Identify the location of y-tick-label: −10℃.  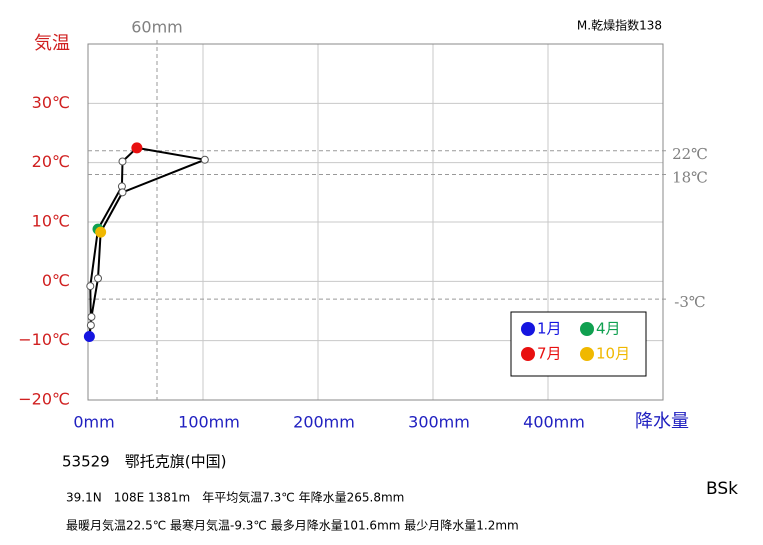
(44, 339).